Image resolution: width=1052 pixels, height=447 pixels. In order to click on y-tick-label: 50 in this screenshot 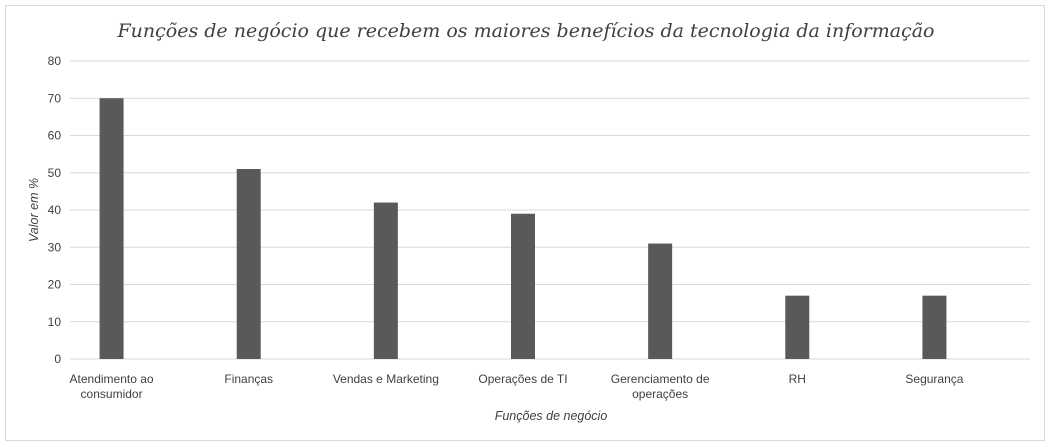, I will do `click(55, 173)`.